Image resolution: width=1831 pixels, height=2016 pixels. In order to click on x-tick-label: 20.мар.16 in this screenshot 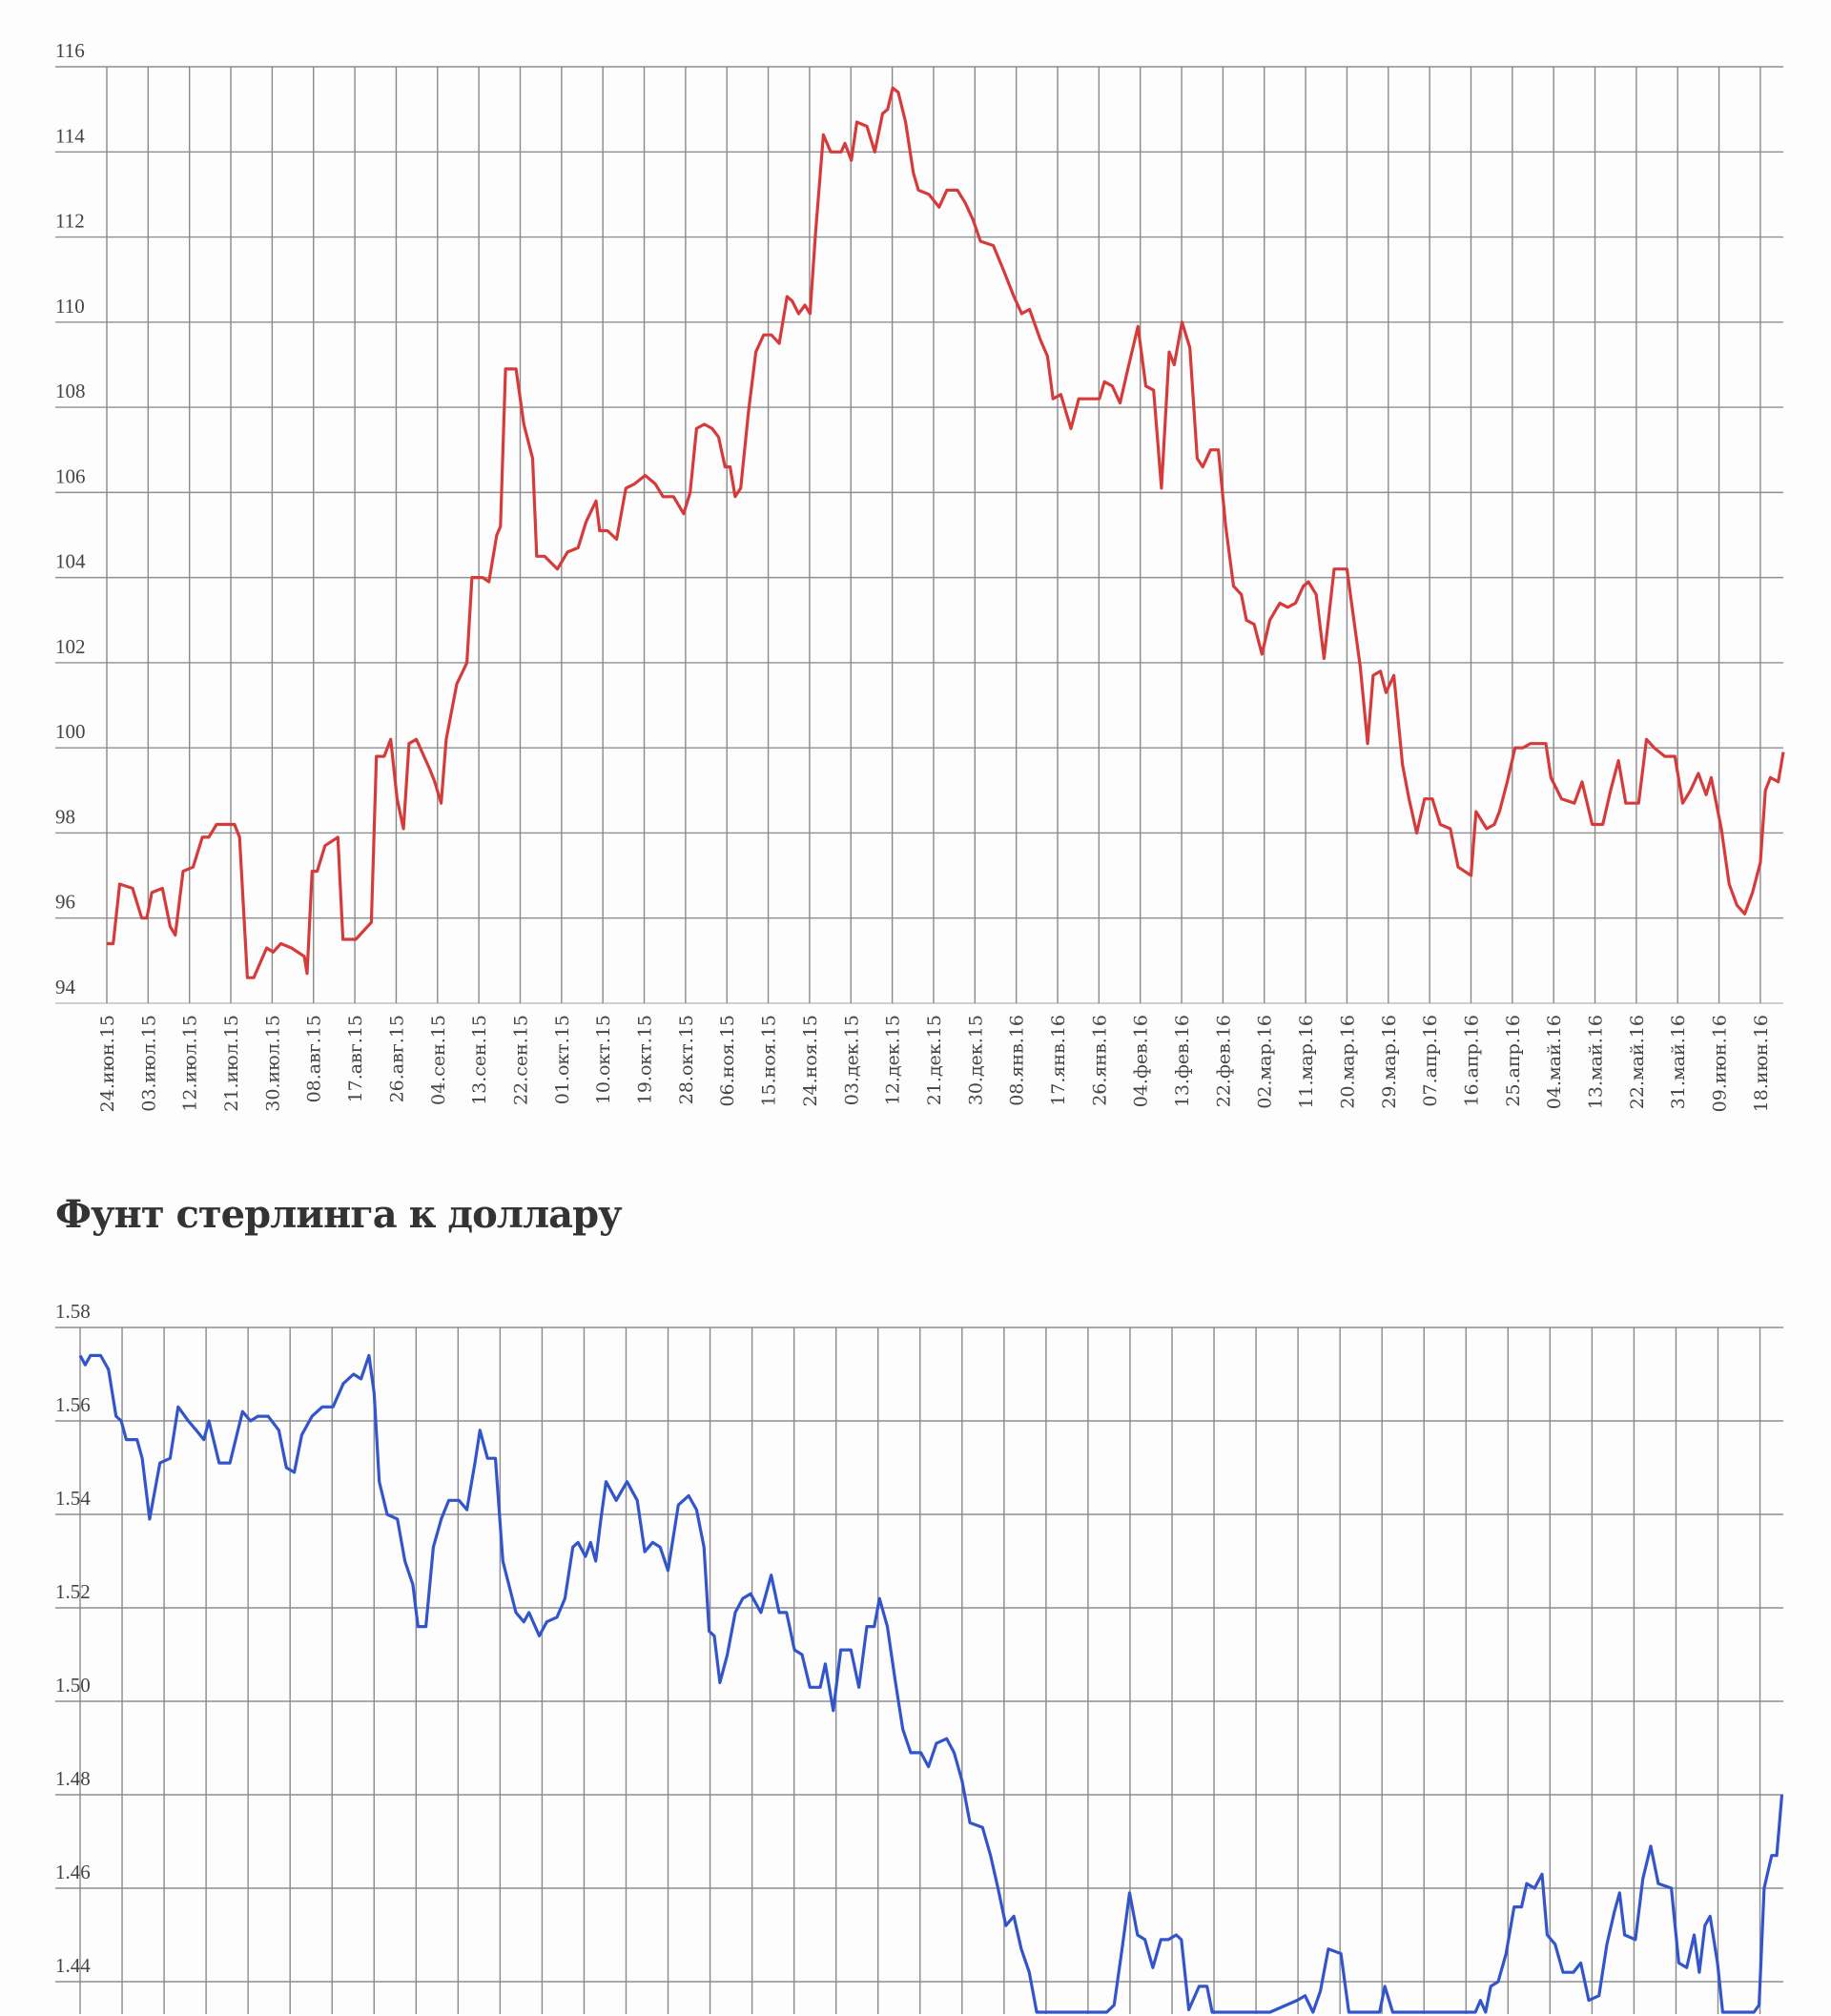, I will do `click(1347, 1062)`.